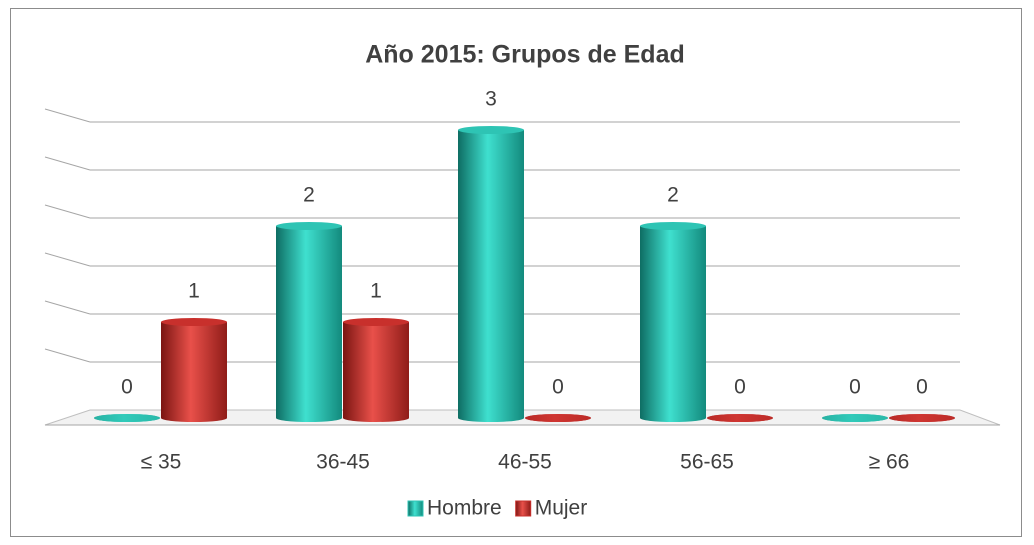 The image size is (1034, 545). I want to click on x-tick-label: ≤ 35, so click(161, 462).